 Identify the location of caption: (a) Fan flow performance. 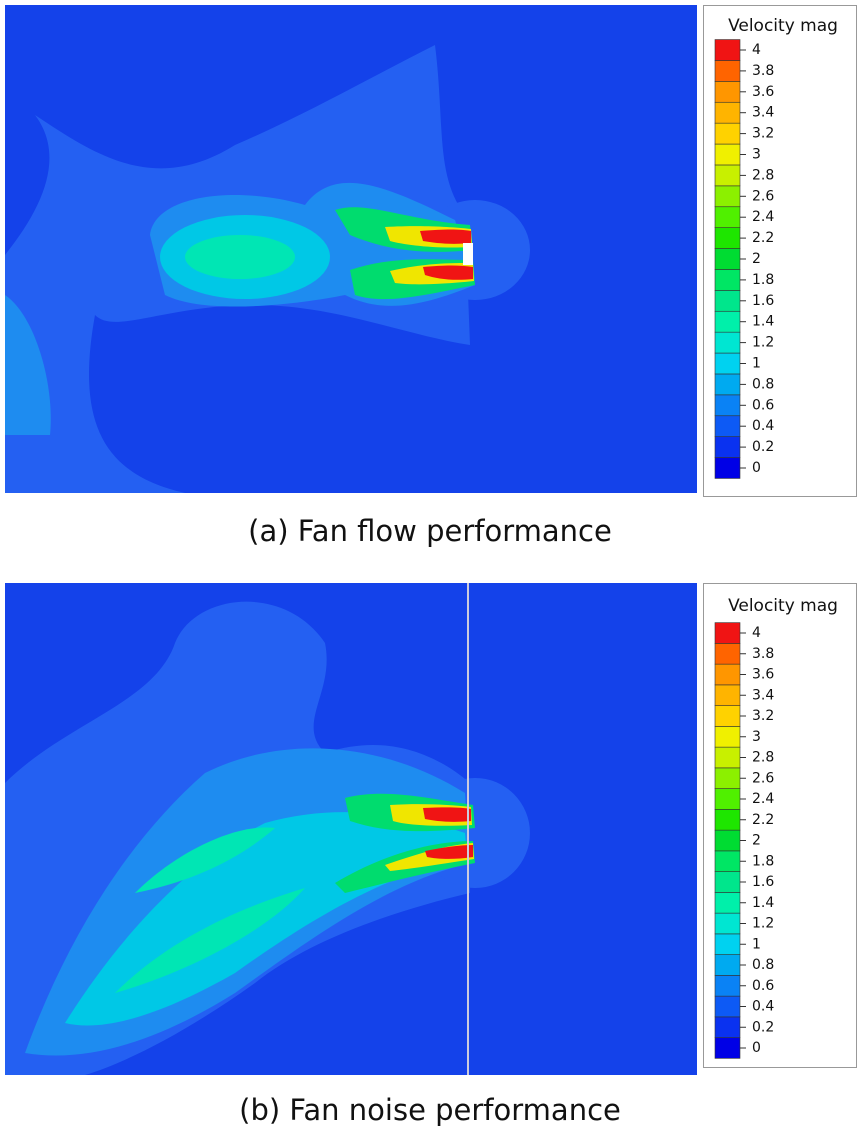
(430, 531).